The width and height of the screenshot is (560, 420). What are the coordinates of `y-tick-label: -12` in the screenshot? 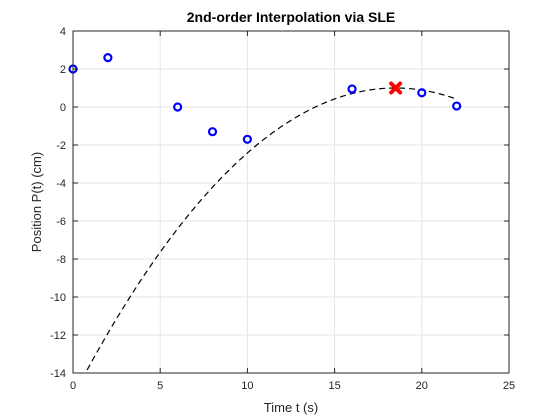 It's located at (58, 336).